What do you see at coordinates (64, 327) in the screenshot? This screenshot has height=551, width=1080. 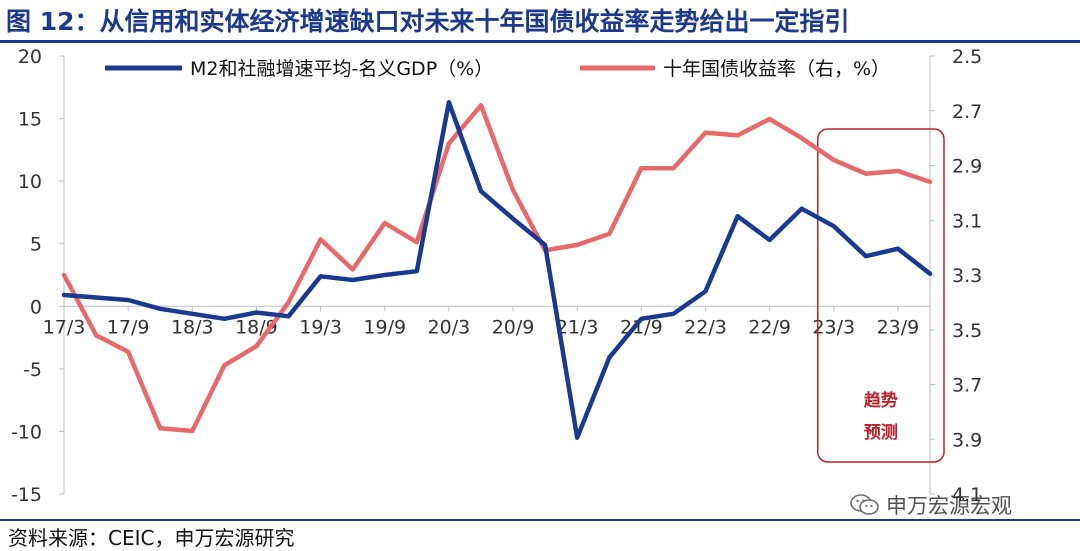 I see `x-tick-label: 17/3` at bounding box center [64, 327].